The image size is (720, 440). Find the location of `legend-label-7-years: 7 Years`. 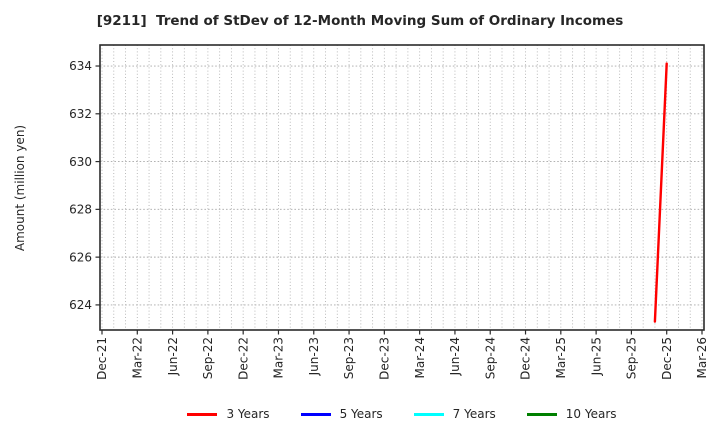

legend-label-7-years: 7 Years is located at coordinates (474, 414).